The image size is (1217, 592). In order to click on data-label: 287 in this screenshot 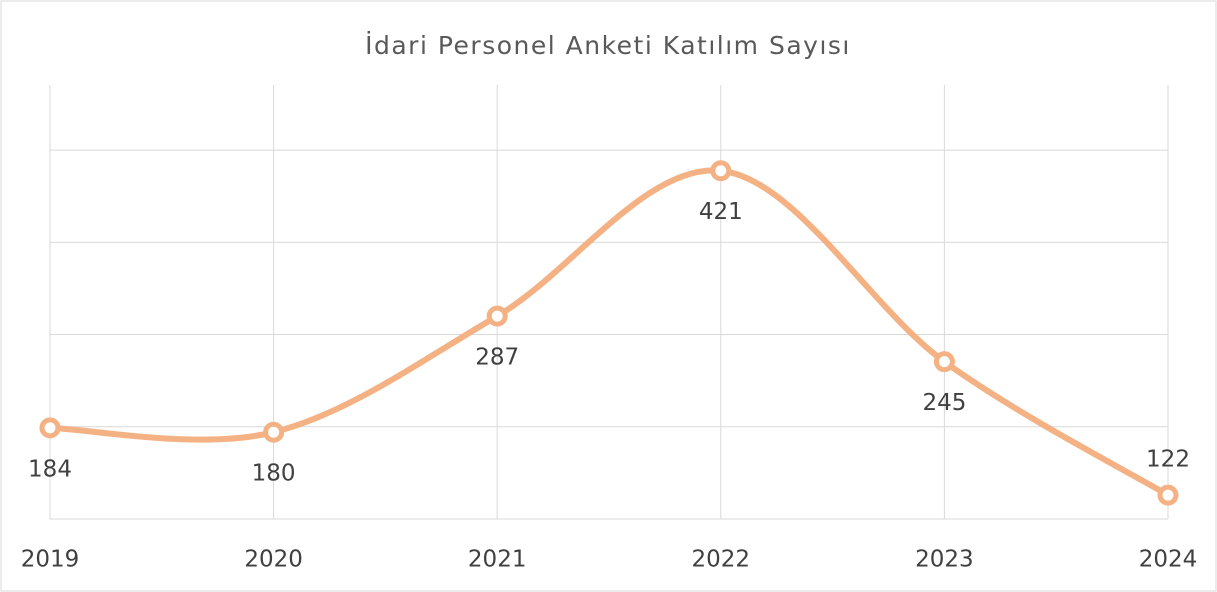, I will do `click(497, 358)`.